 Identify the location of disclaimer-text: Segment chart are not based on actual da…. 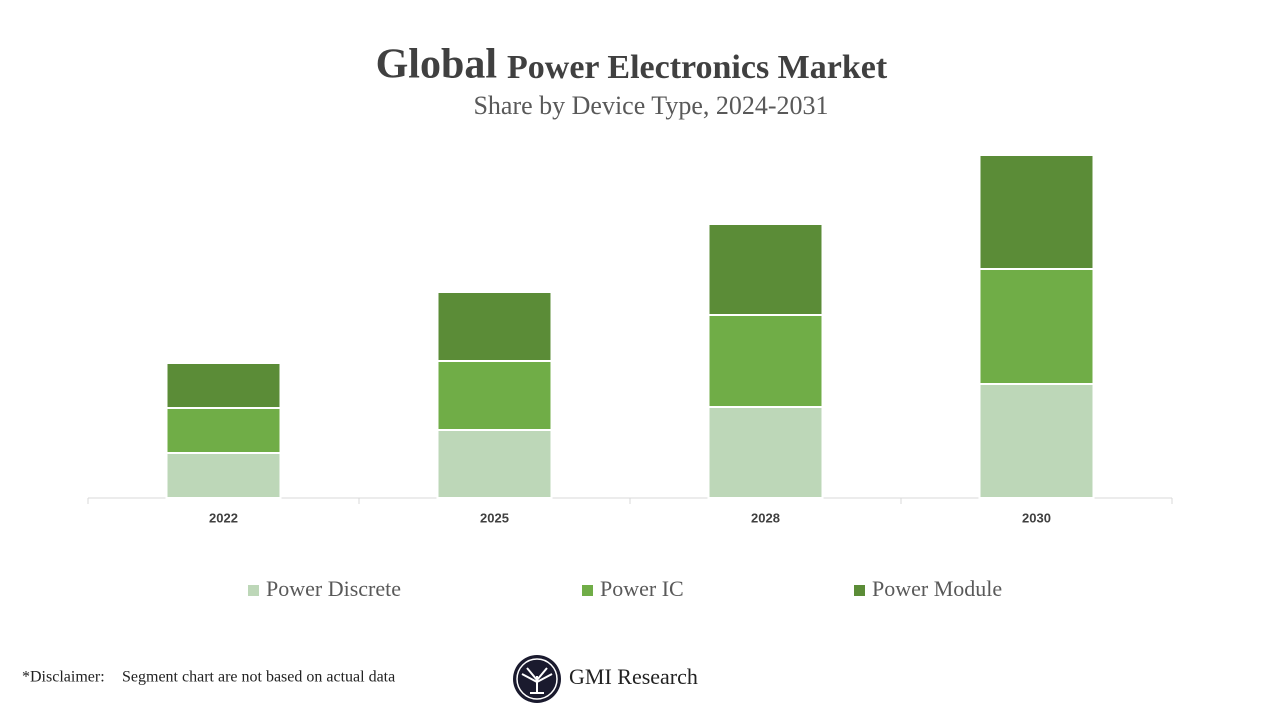
(258, 677).